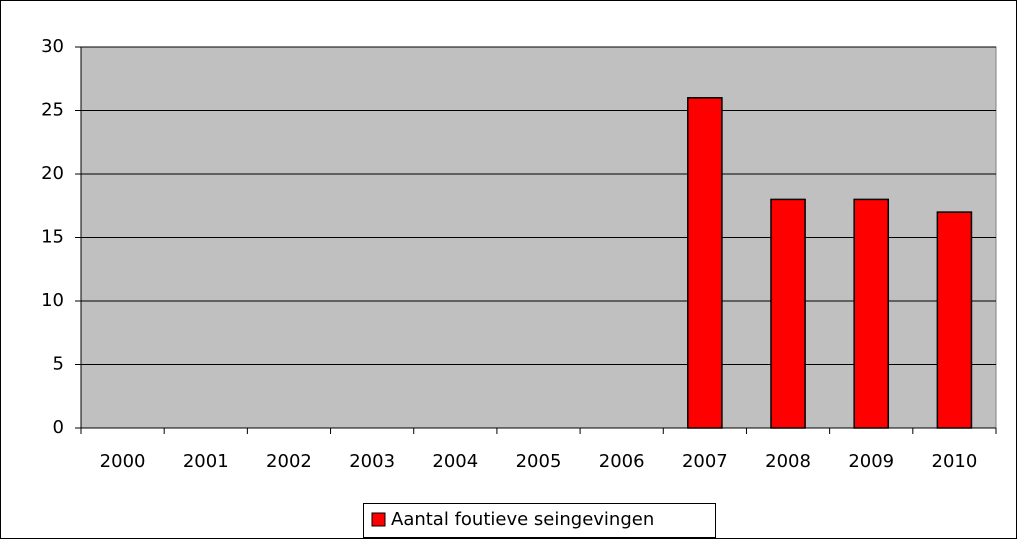  Describe the element at coordinates (289, 461) in the screenshot. I see `x-tick-label: 2002` at that location.